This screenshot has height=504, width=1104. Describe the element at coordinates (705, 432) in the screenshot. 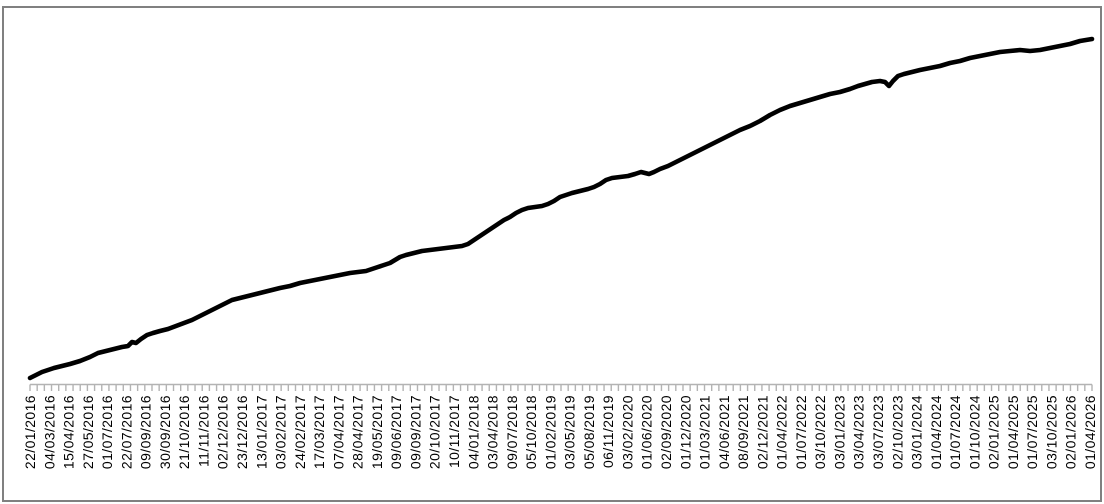

I see `x-axis-label: 01/03/2021` at that location.